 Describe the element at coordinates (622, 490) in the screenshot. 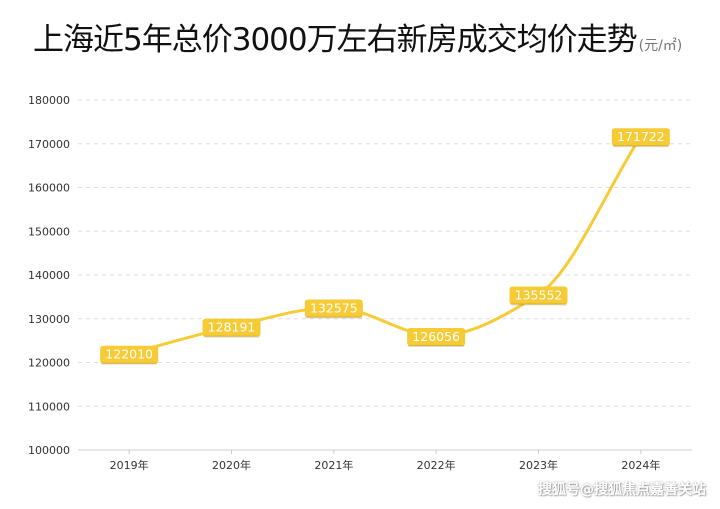

I see `watermark: 搜狐号@搜狐焦点嘉善关站` at that location.